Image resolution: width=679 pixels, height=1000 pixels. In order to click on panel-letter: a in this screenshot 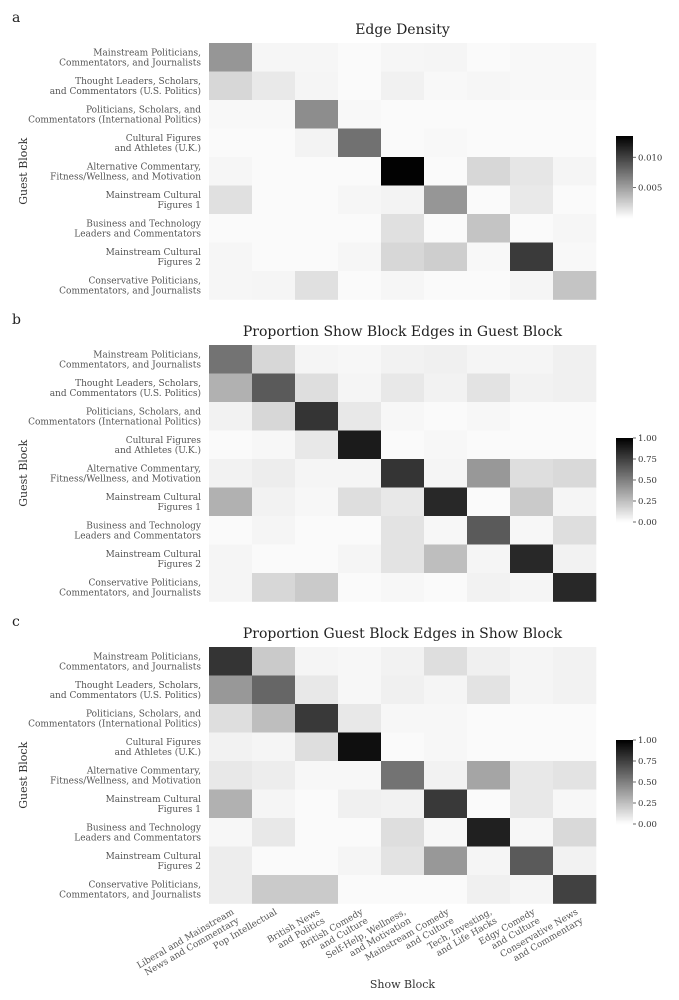, I will do `click(16, 18)`.